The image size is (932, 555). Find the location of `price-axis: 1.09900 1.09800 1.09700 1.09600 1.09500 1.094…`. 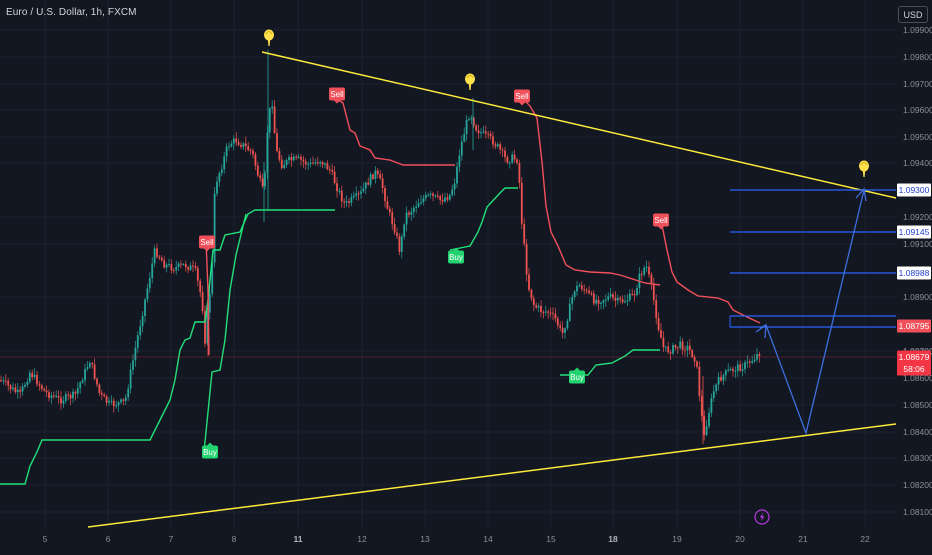

price-axis: 1.09900 1.09800 1.09700 1.09600 1.09500 1.094… is located at coordinates (914, 265).